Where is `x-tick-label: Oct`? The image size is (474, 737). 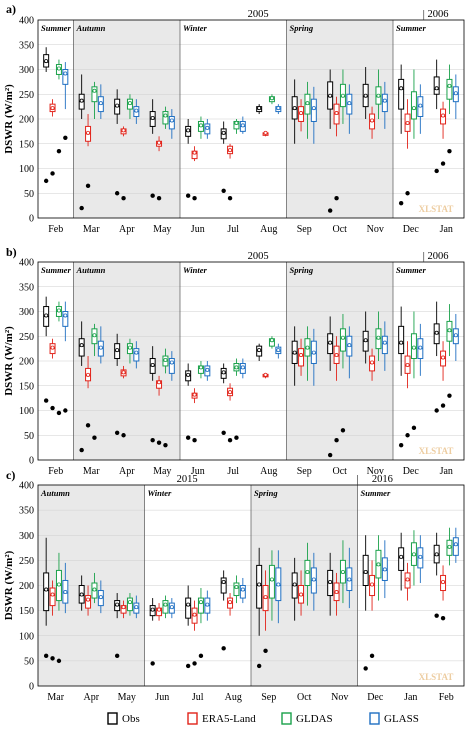 x-tick-label: Oct is located at coordinates (304, 697).